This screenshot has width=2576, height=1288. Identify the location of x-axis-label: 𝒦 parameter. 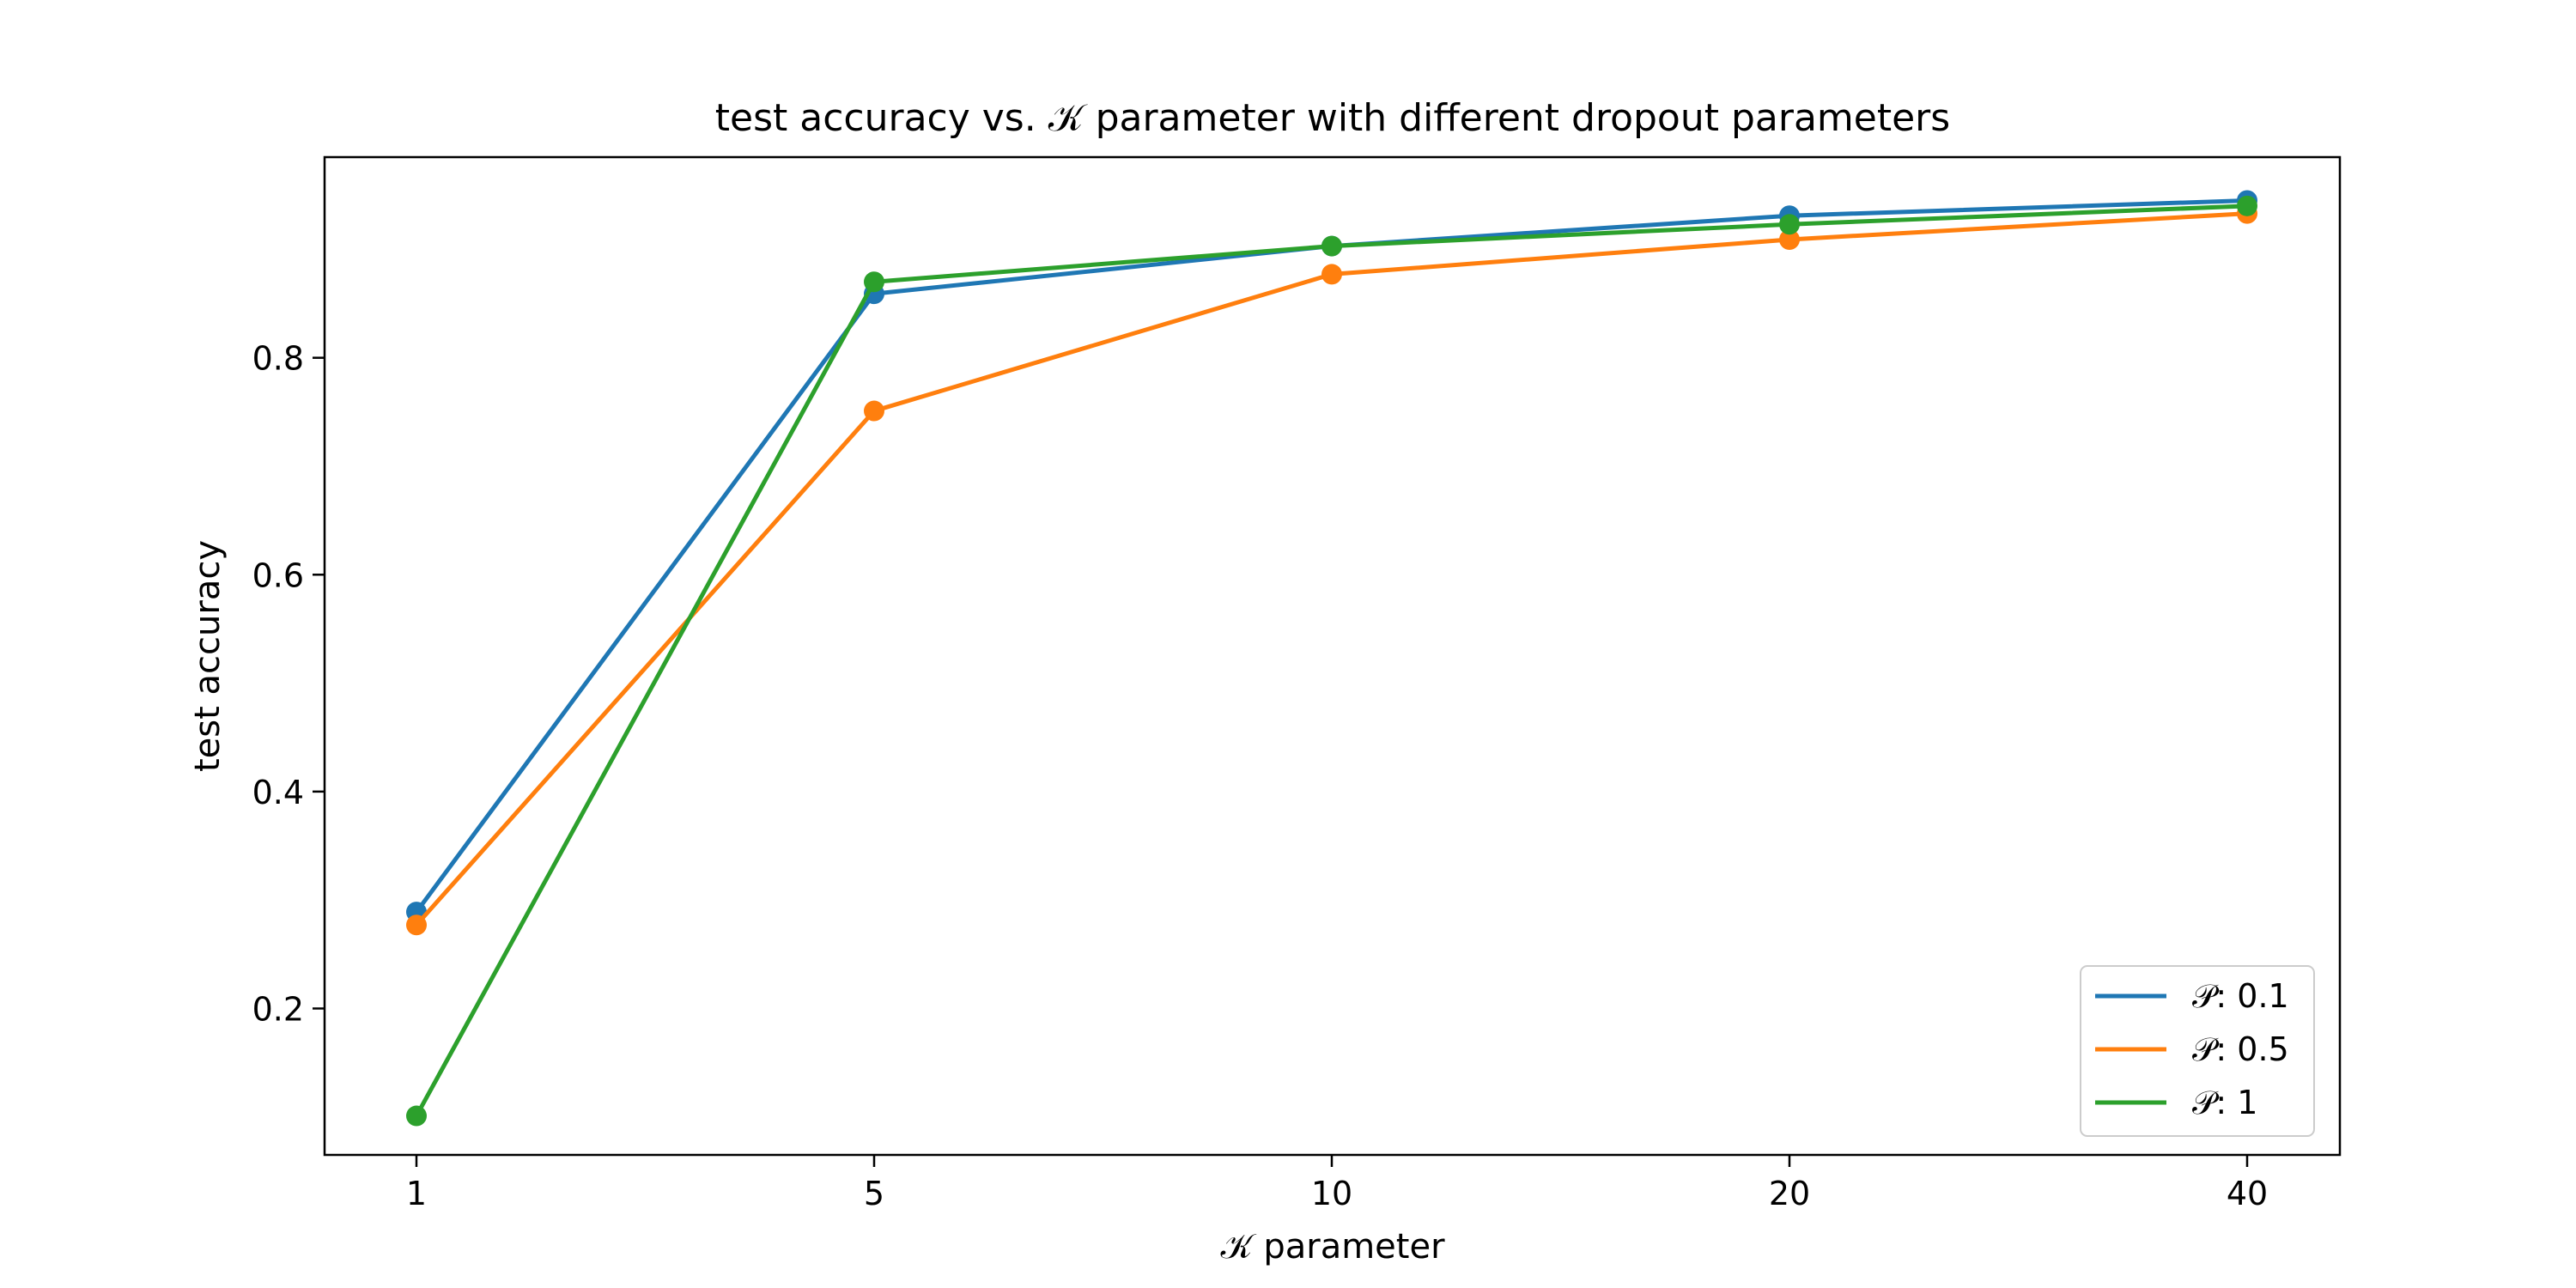
(1332, 1247).